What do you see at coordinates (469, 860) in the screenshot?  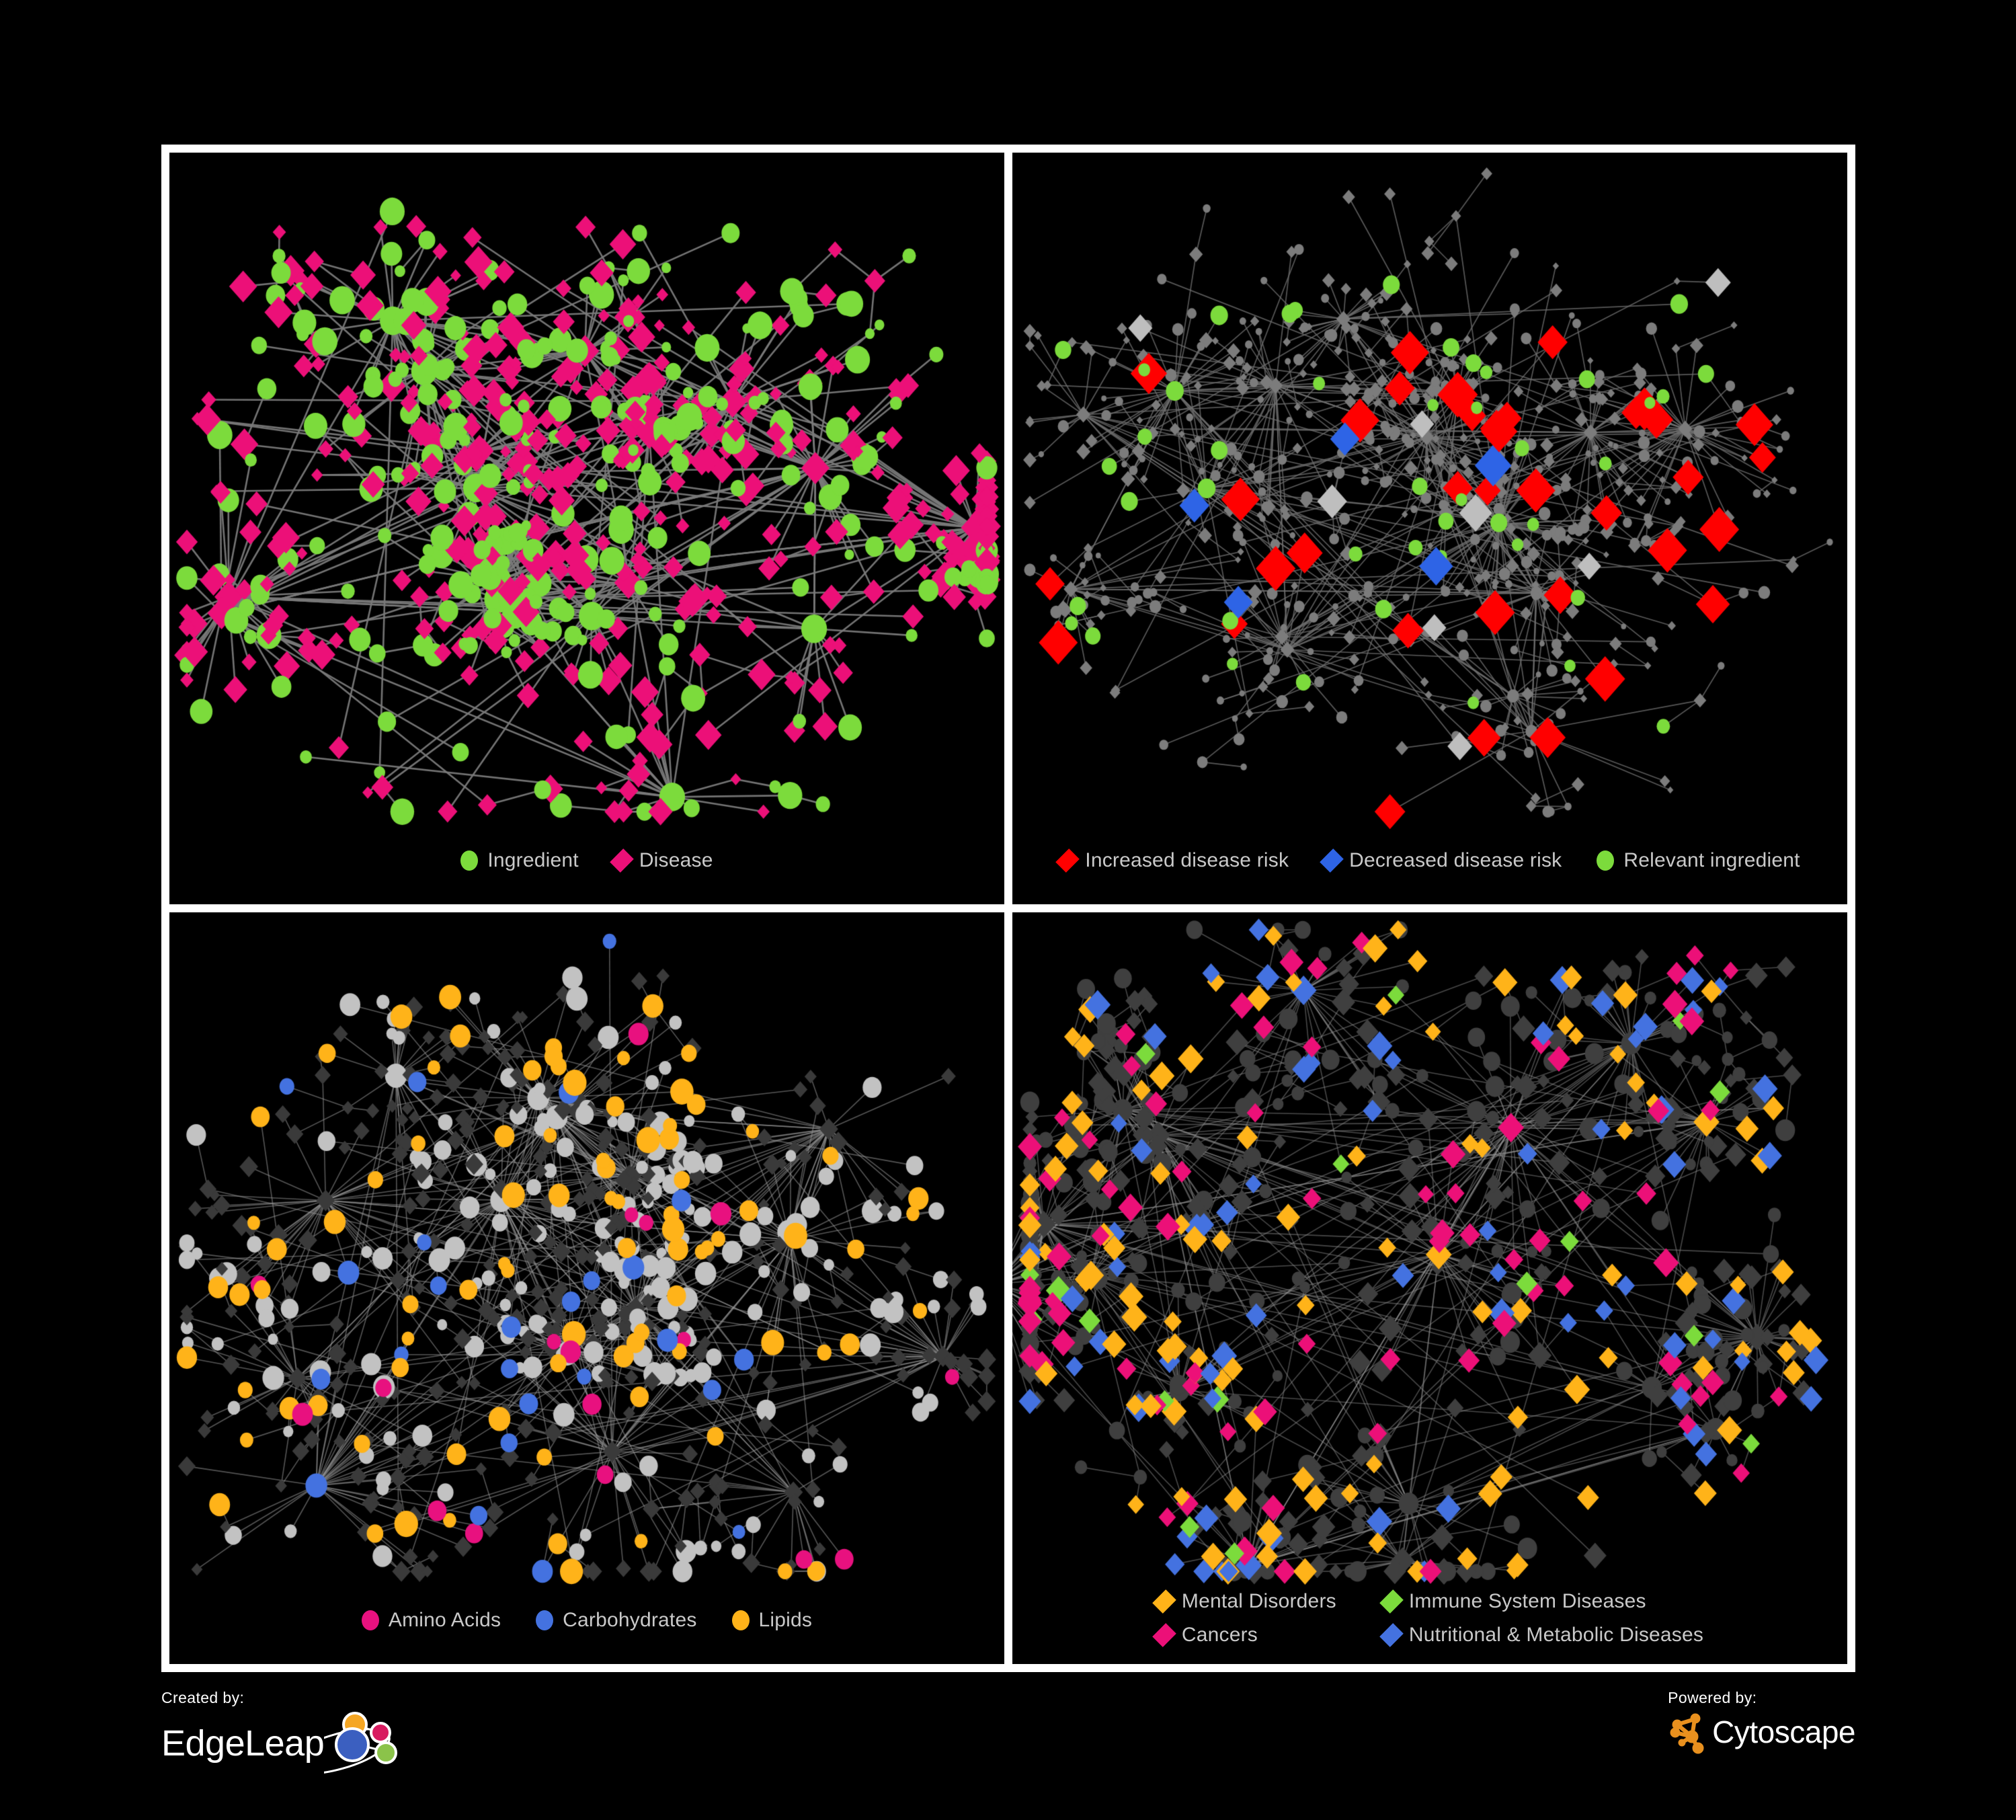 I see `ingredient-circle-icon` at bounding box center [469, 860].